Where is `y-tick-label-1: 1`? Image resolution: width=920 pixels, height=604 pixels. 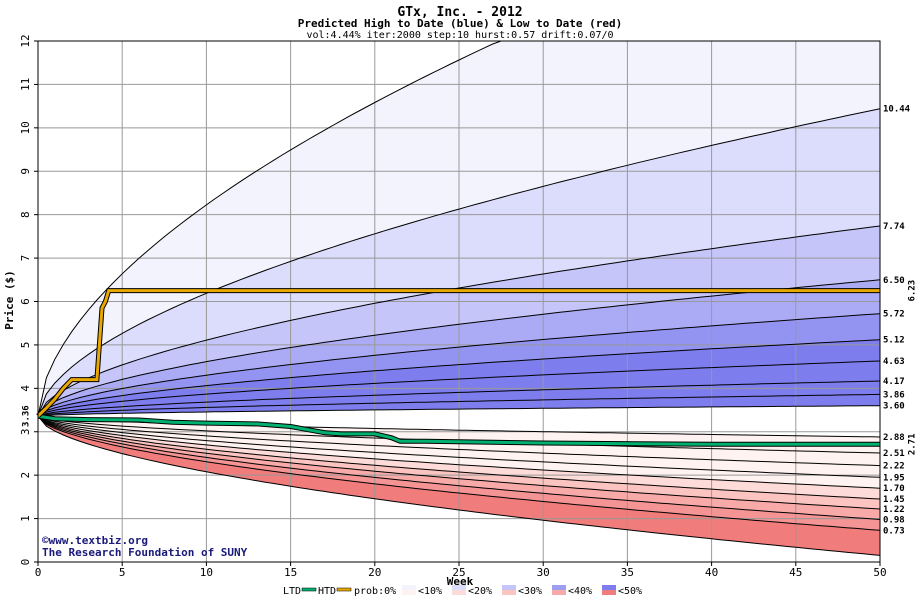
y-tick-label-1: 1 is located at coordinates (25, 518).